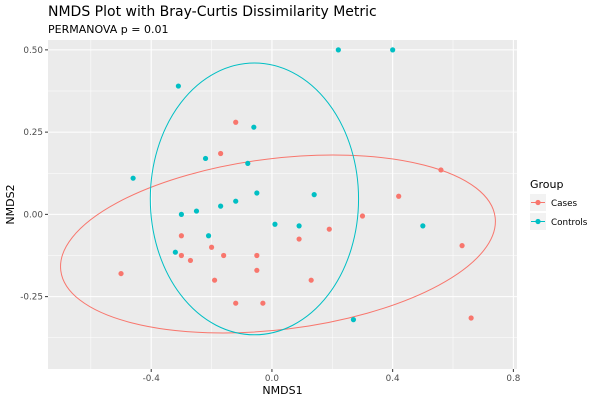  What do you see at coordinates (31, 298) in the screenshot?
I see `y-tick-label: -0.25` at bounding box center [31, 298].